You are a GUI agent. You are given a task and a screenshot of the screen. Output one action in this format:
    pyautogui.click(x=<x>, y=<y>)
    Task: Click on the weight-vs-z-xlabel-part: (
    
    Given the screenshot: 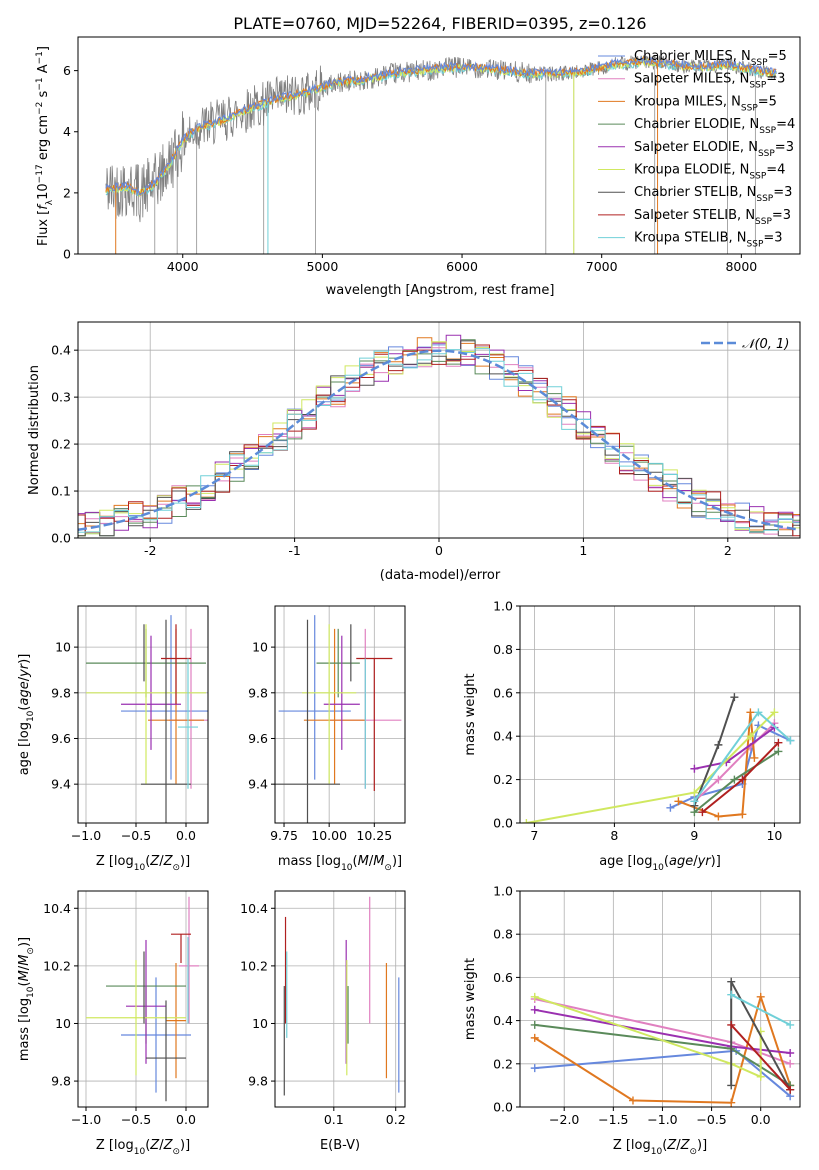 What is the action you would take?
    pyautogui.click(x=664, y=1145)
    